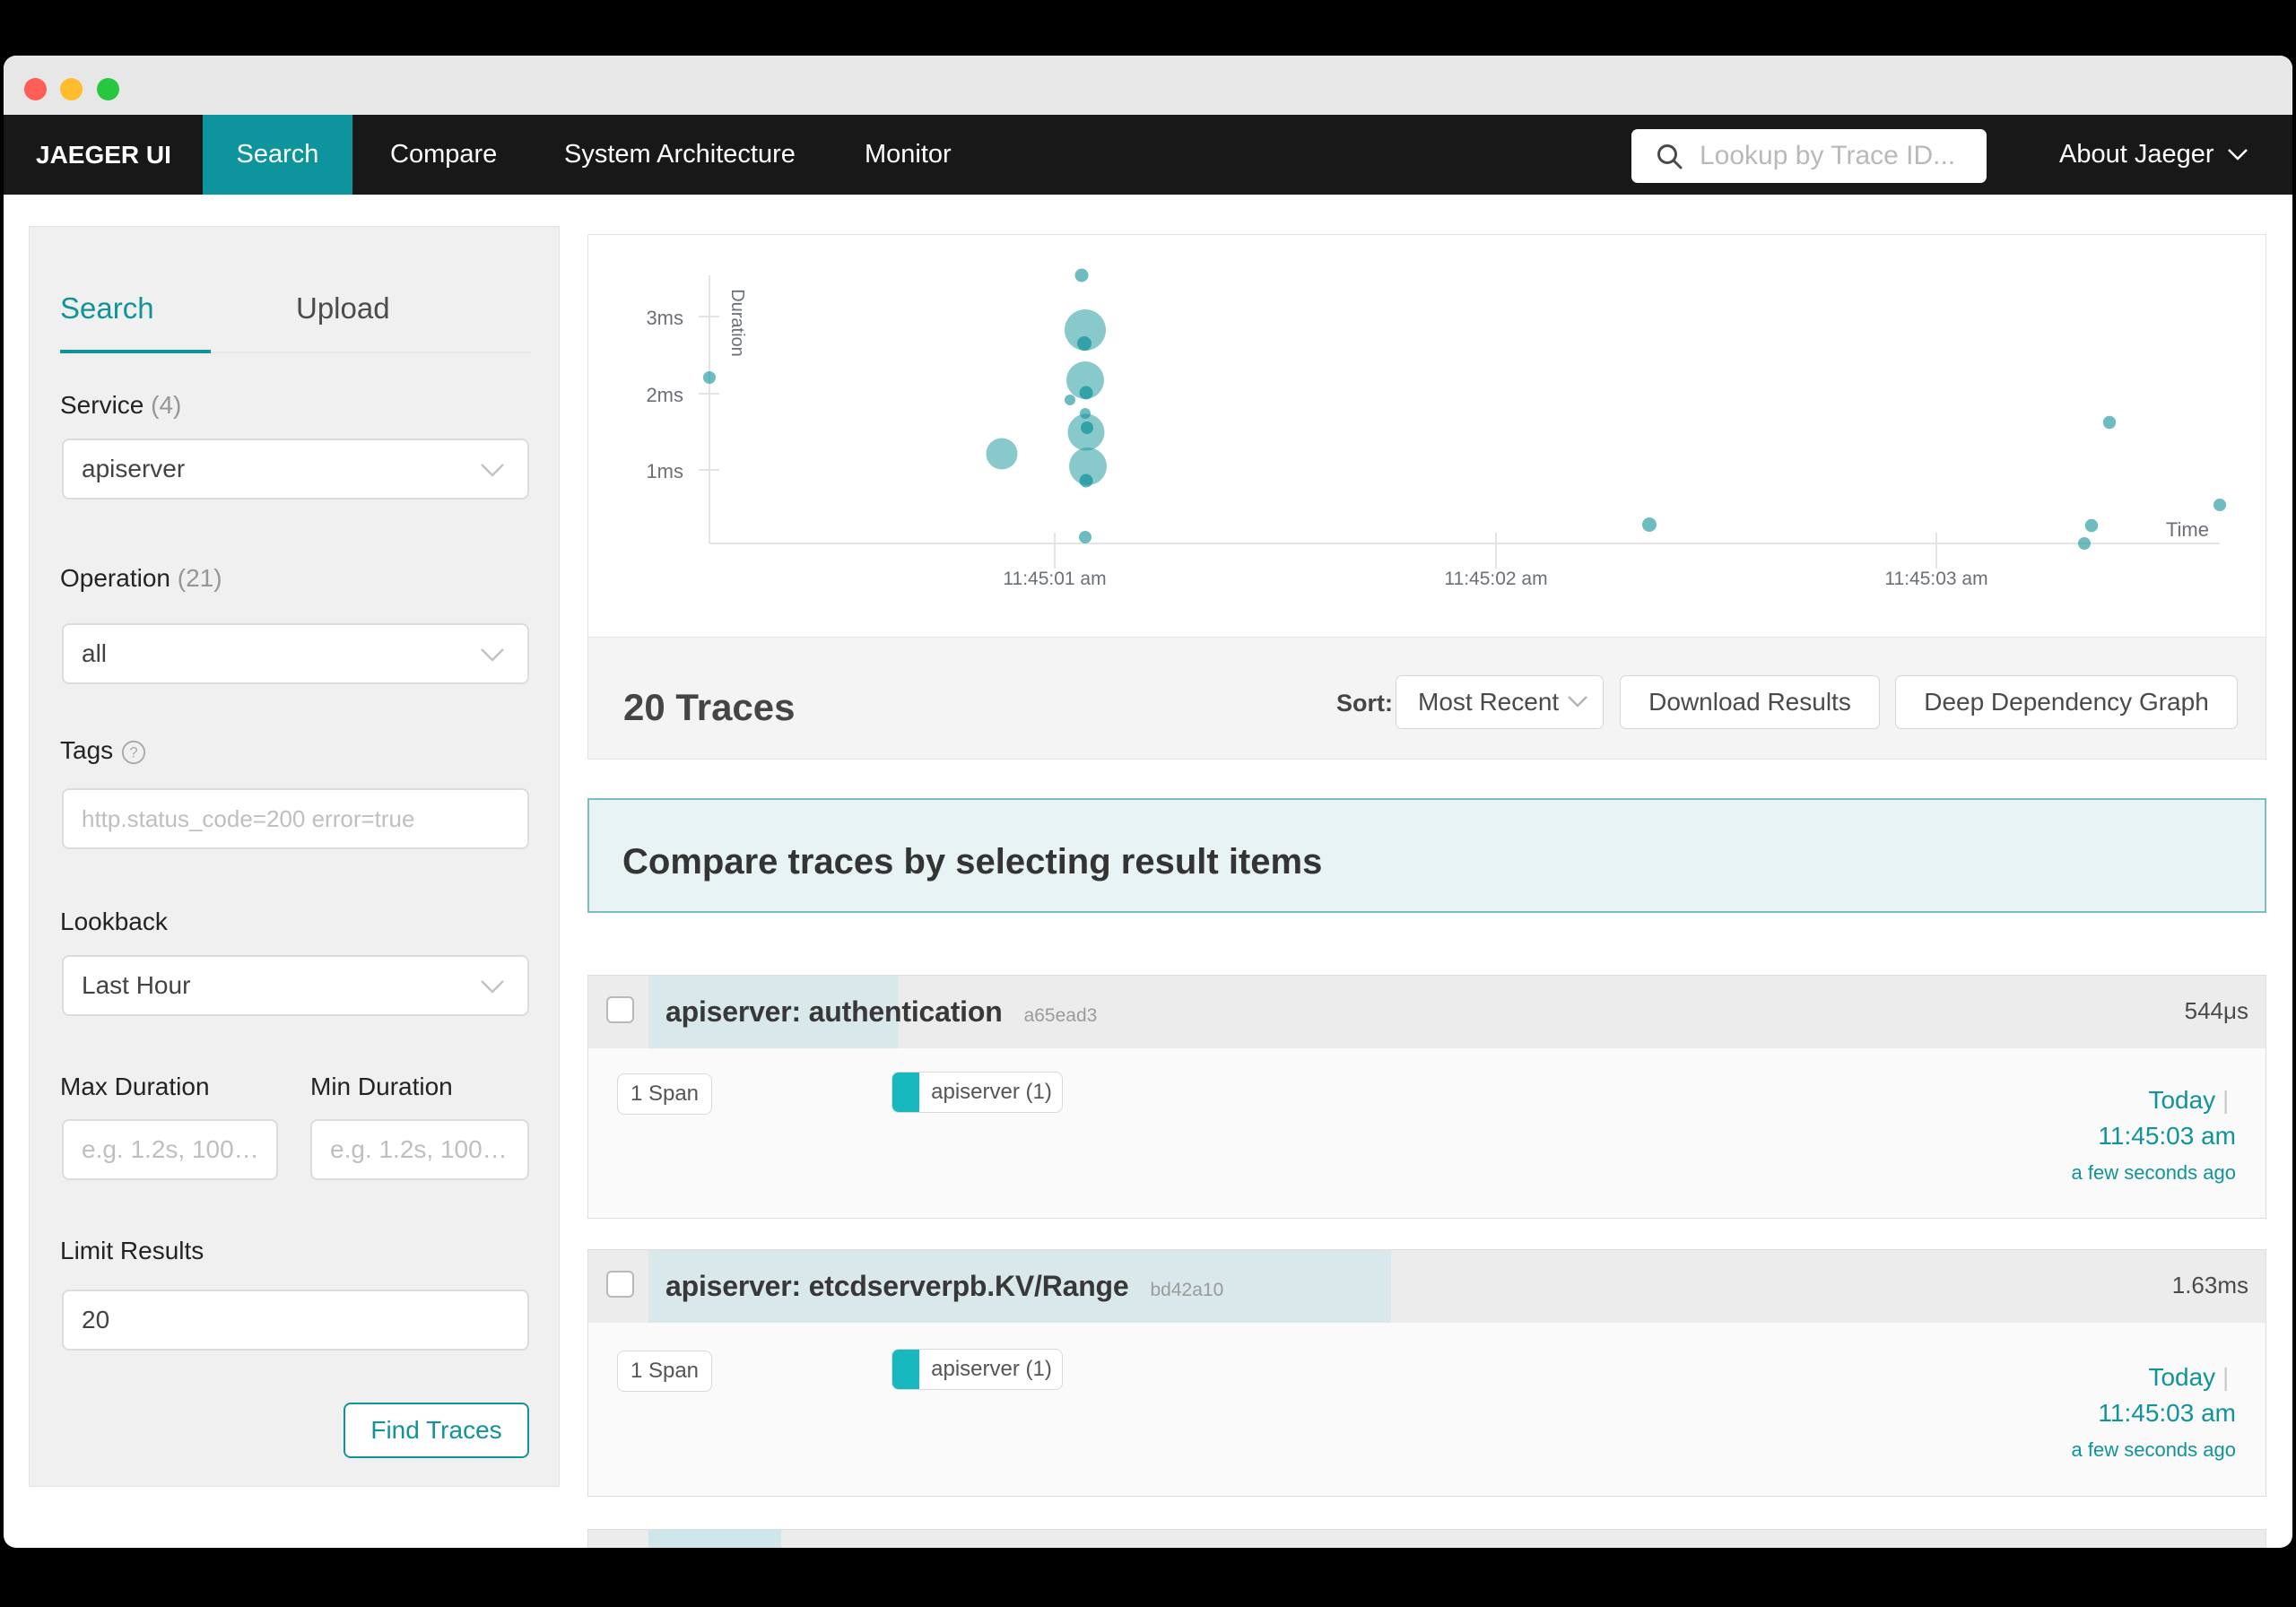 Image resolution: width=2296 pixels, height=1607 pixels. I want to click on svg-text: 2ms, so click(664, 395).